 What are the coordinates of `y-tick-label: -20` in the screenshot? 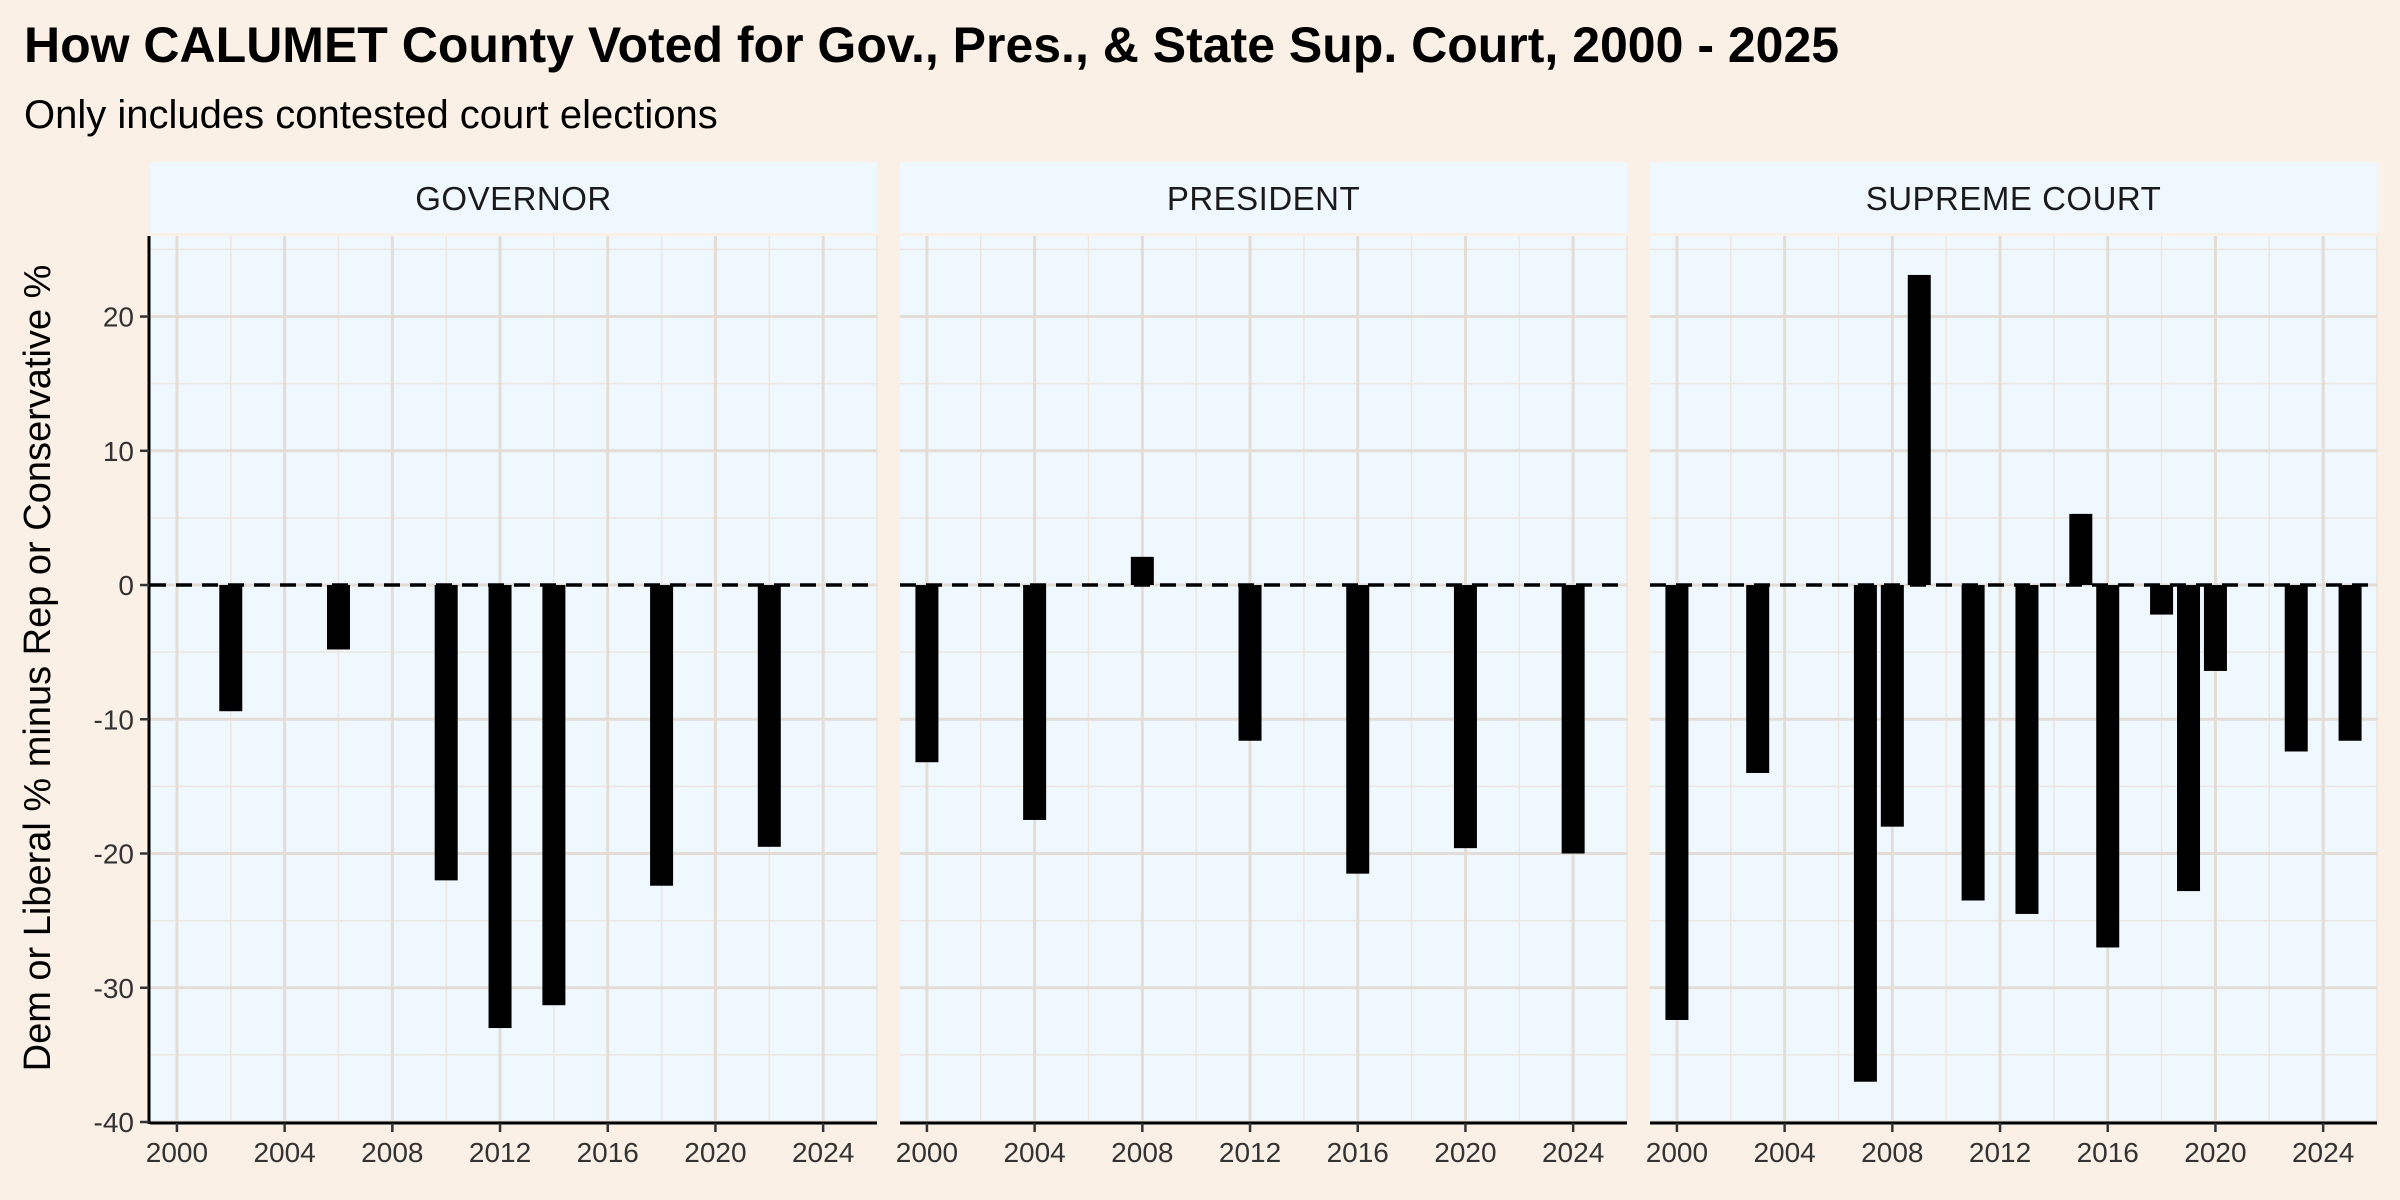 It's located at (114, 854).